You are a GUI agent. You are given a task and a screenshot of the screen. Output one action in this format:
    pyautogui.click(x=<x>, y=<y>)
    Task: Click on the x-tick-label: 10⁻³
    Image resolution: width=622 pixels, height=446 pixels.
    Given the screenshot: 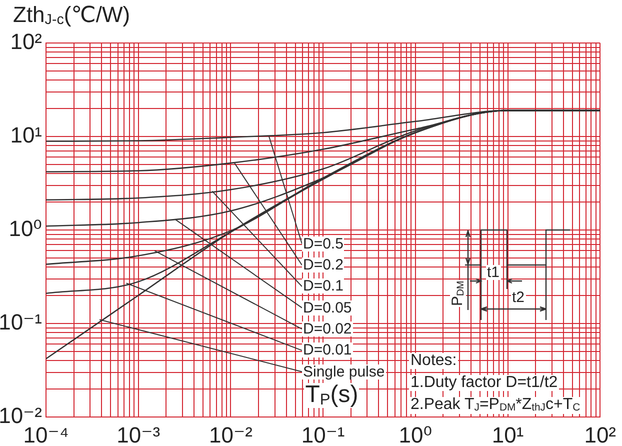 What is the action you would take?
    pyautogui.click(x=138, y=434)
    